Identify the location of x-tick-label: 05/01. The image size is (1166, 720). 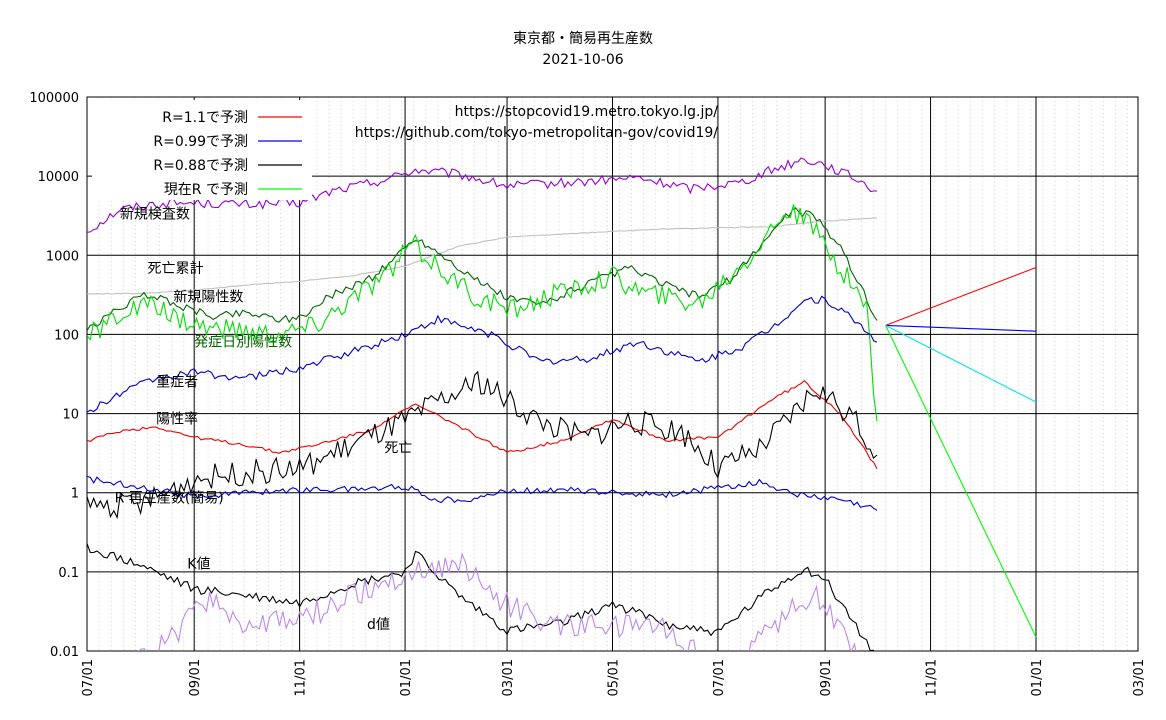
(614, 677).